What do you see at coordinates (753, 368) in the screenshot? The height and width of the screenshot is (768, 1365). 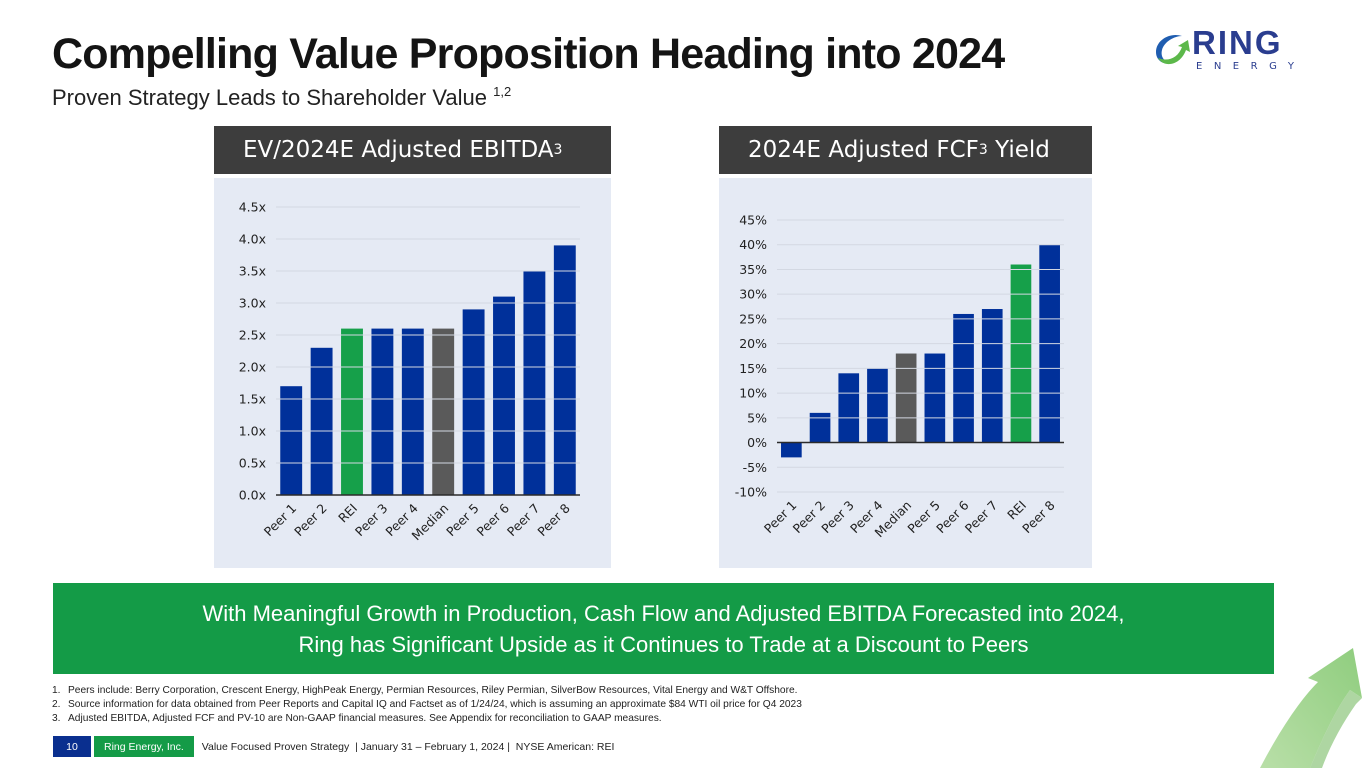 I see `fcf-yield-ytick-label: 15%` at bounding box center [753, 368].